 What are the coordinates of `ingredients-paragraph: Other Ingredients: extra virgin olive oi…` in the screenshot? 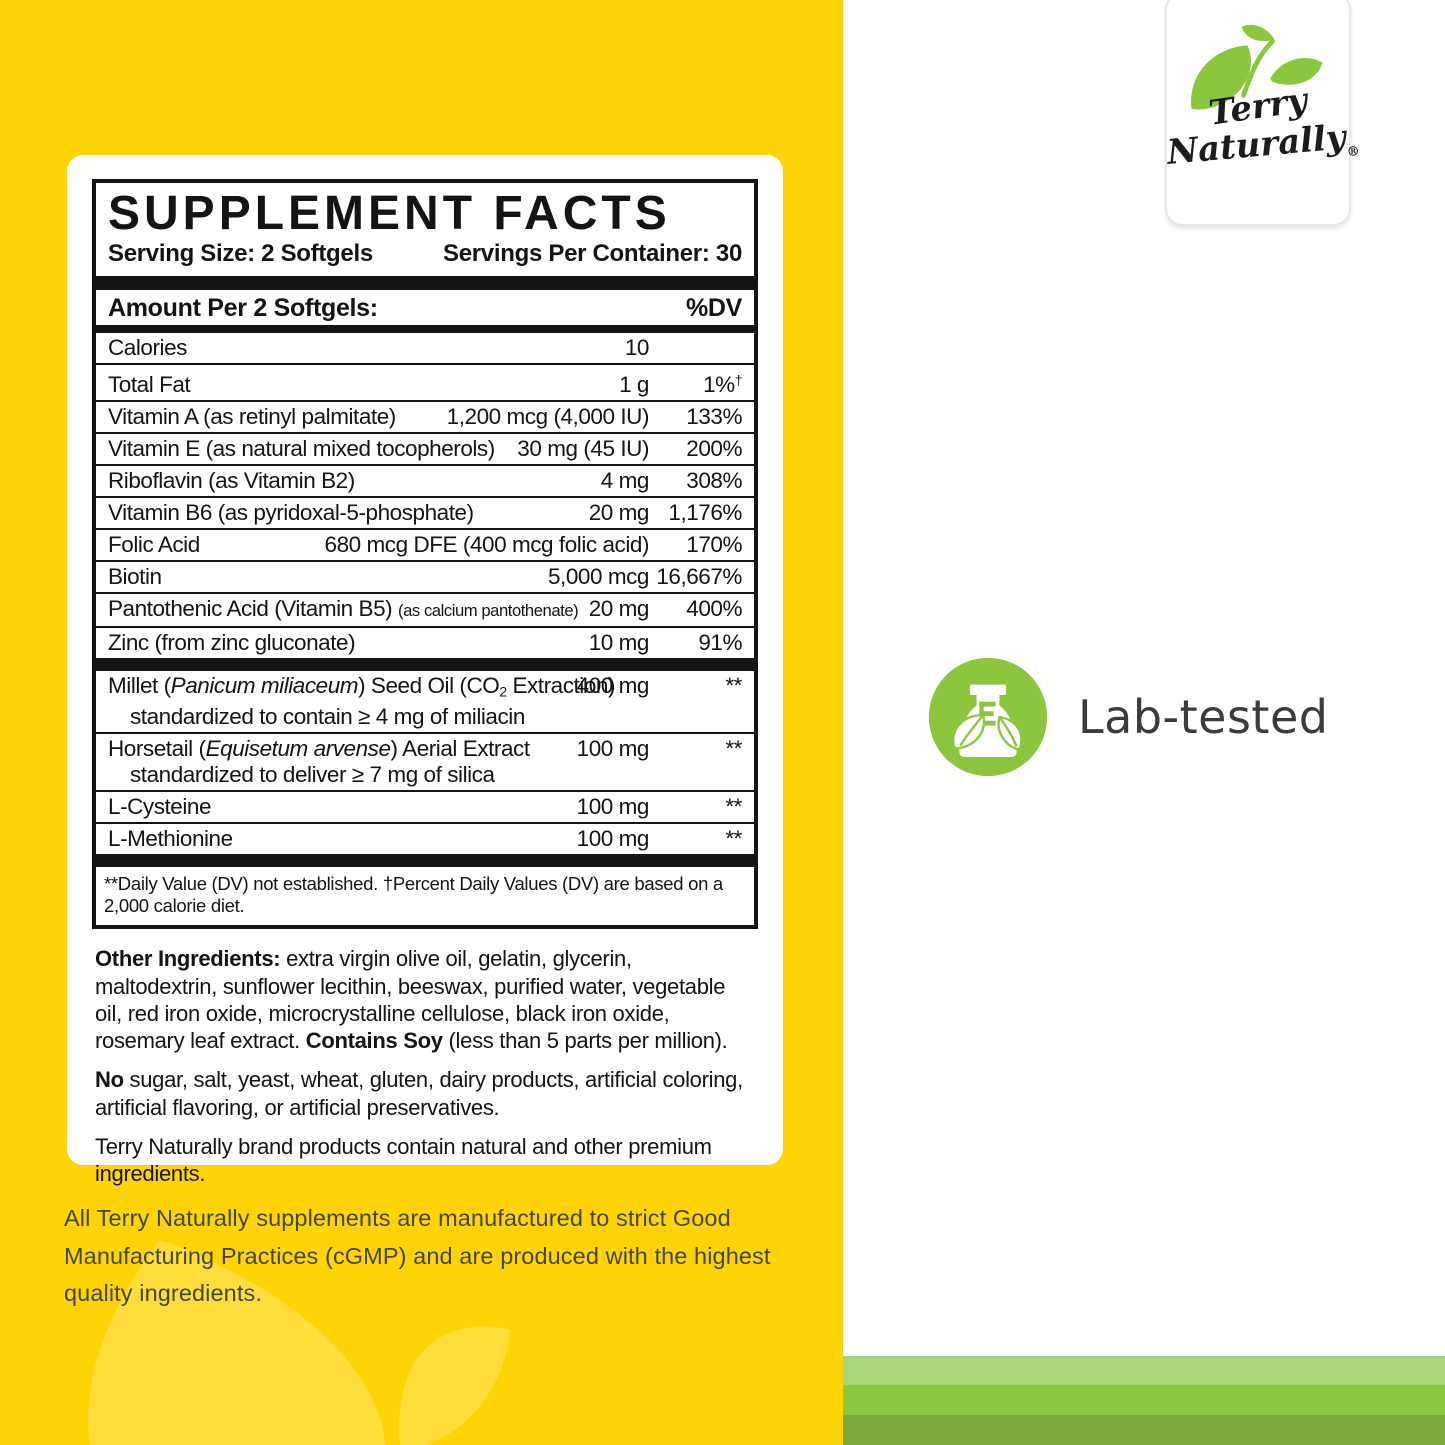 It's located at (425, 999).